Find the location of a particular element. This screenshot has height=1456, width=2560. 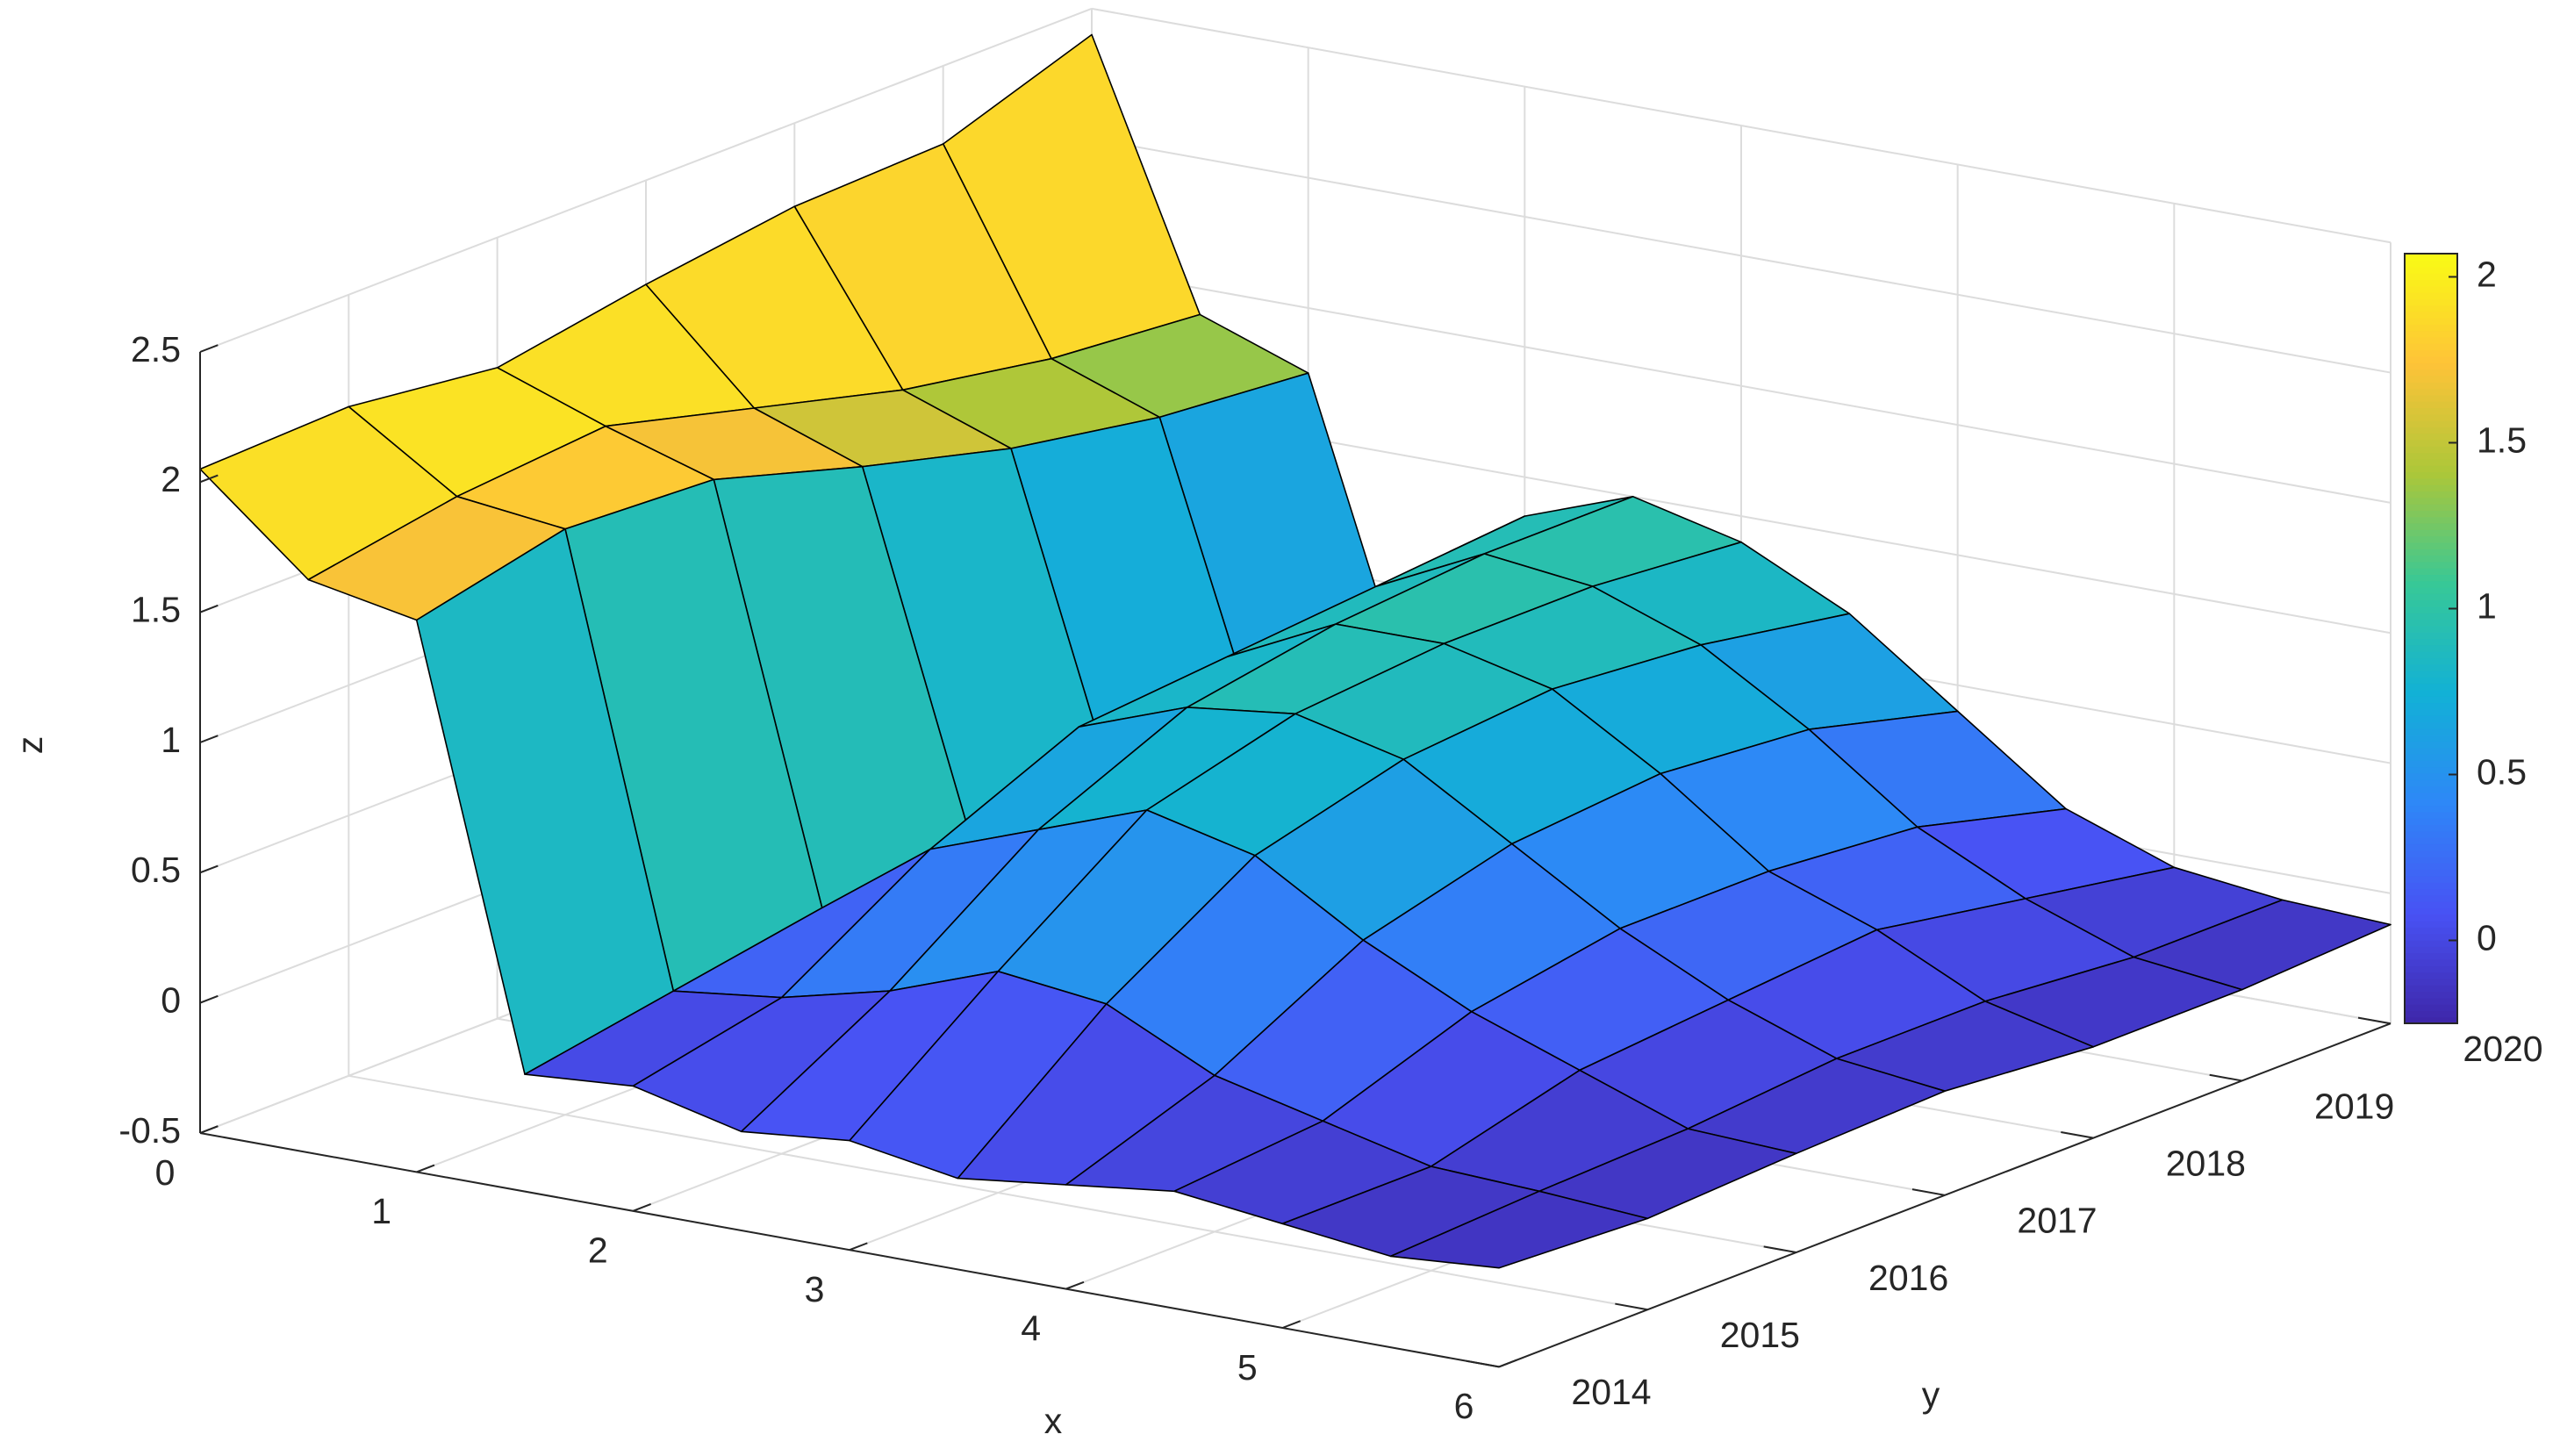

z-tick-label: 1 is located at coordinates (171, 740).